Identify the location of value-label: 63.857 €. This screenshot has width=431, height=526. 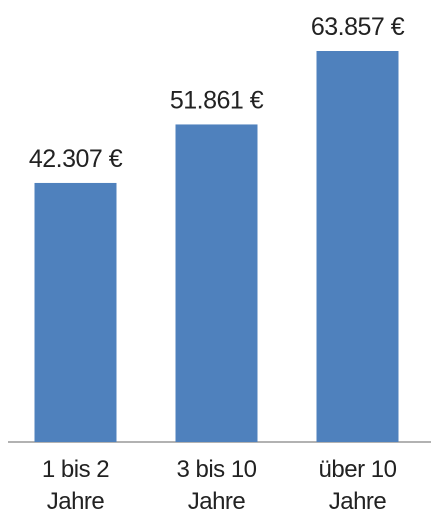
(358, 27).